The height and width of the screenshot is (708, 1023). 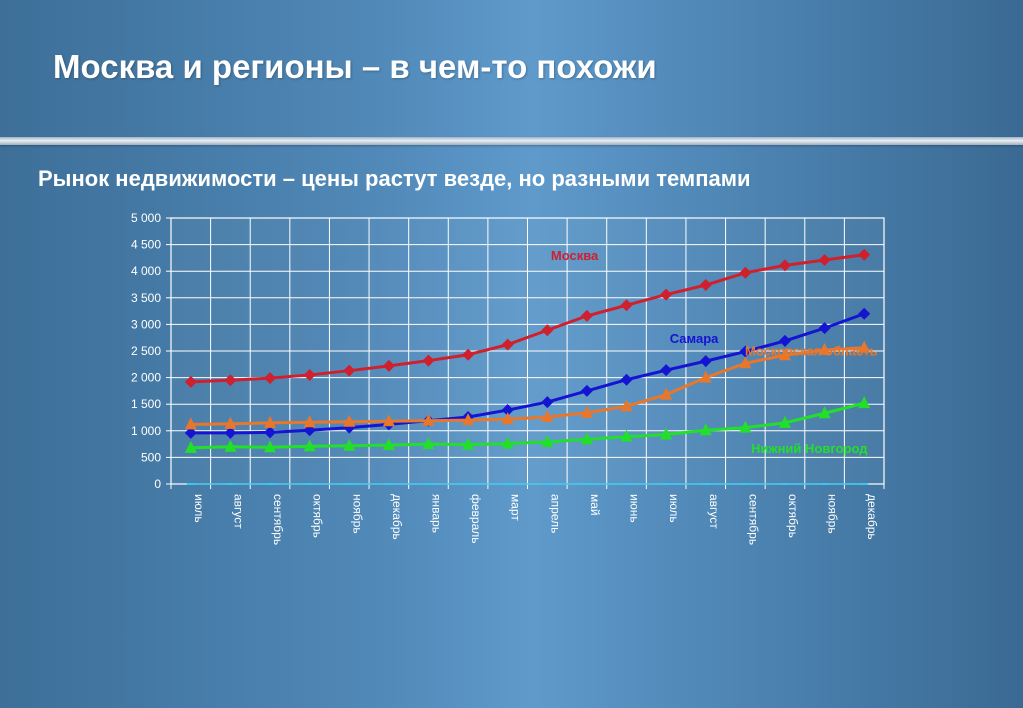 I want to click on y-tick-label: 1 000, so click(x=146, y=431).